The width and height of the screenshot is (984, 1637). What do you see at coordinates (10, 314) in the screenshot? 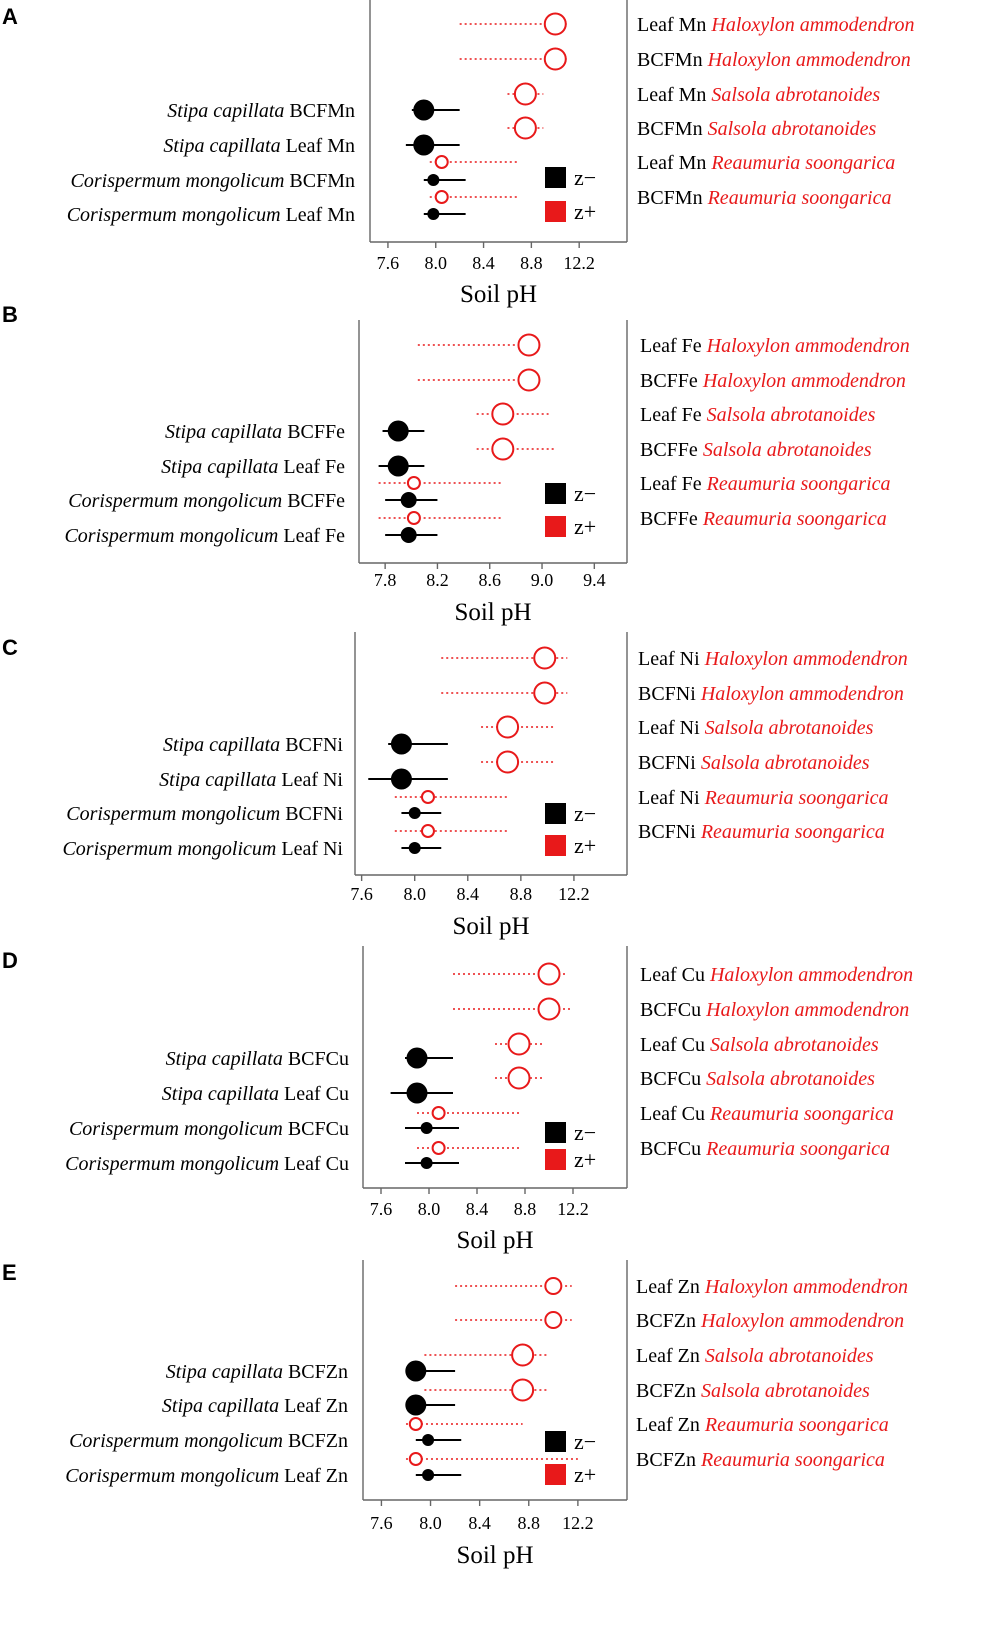
I see `panel-letter: B` at bounding box center [10, 314].